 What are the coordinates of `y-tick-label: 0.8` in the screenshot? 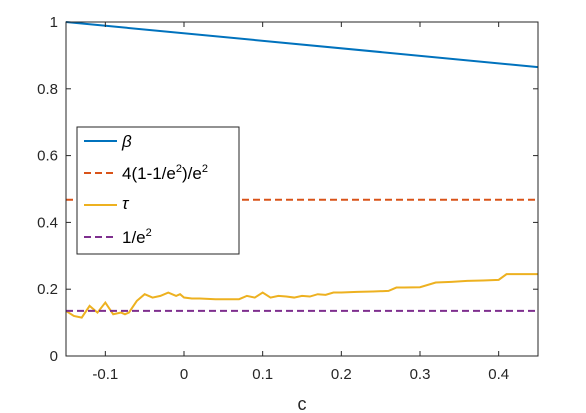 It's located at (47, 89).